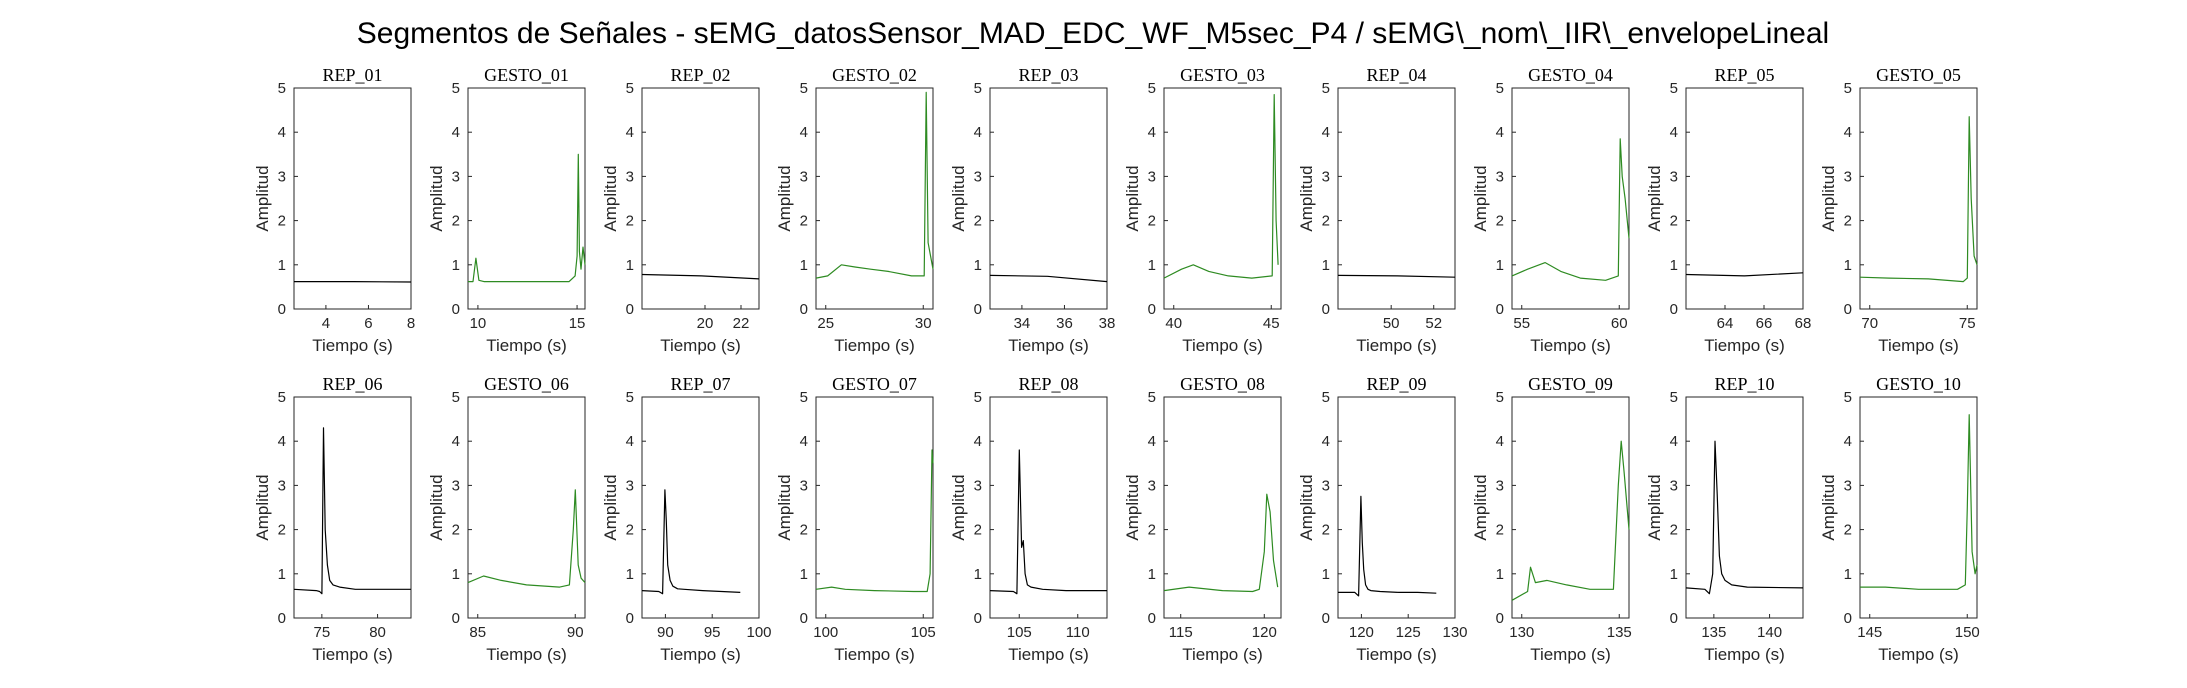 Image resolution: width=2187 pixels, height=688 pixels. I want to click on subplot-title: REP_10, so click(1744, 384).